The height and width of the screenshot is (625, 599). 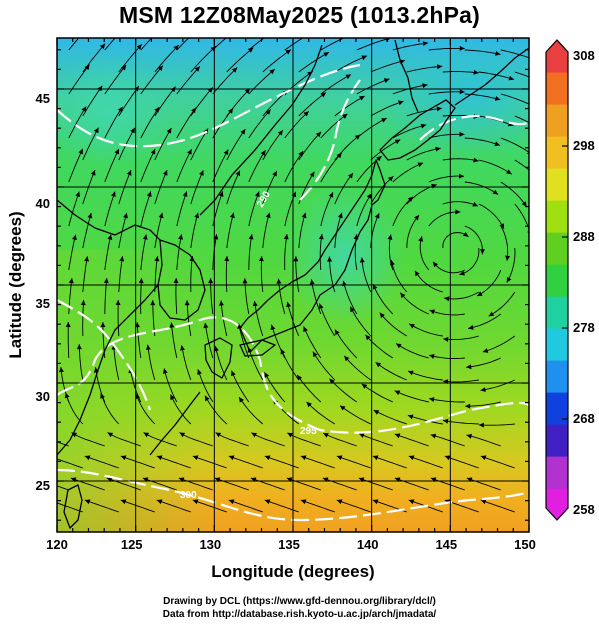 I want to click on y-axis-title: Latitude (degrees), so click(x=15, y=284).